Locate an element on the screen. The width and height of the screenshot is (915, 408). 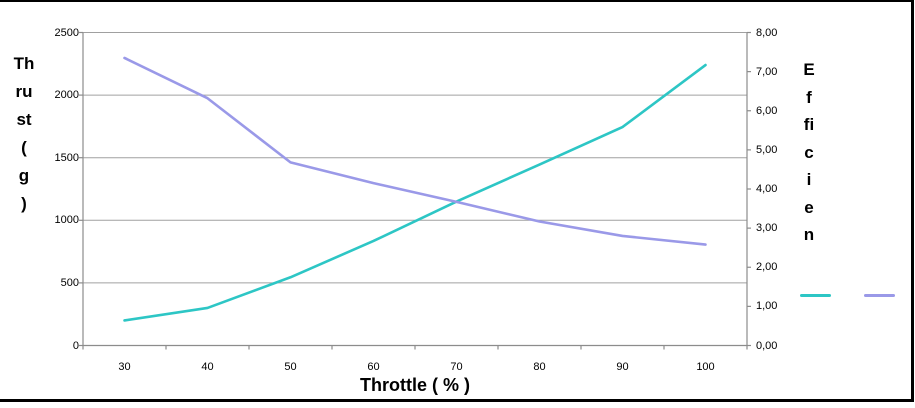
x-tick-label: 40 is located at coordinates (207, 367).